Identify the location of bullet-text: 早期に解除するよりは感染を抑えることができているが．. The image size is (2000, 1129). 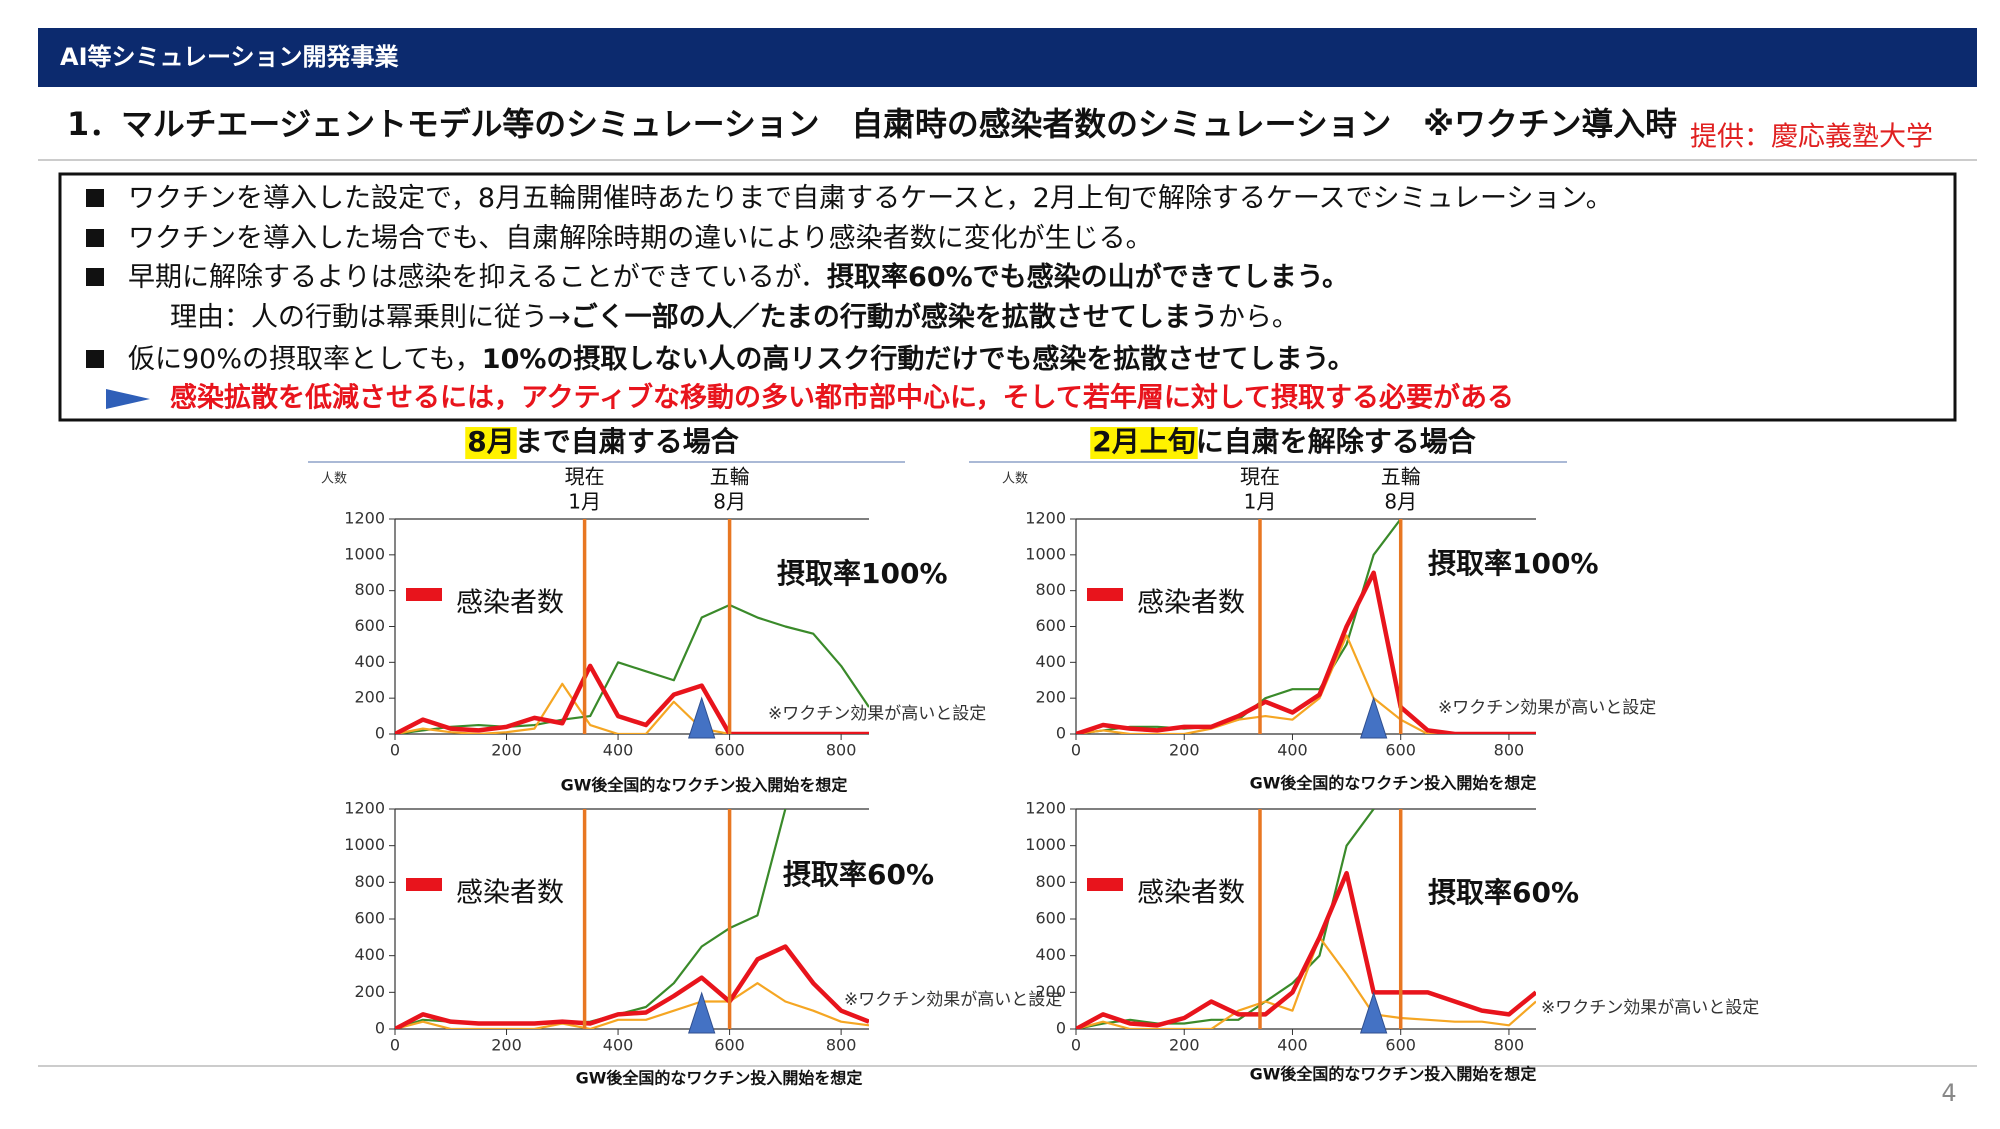
(477, 277).